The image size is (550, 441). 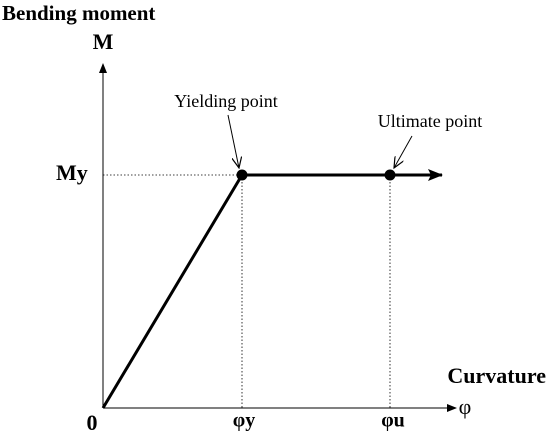 What do you see at coordinates (242, 175) in the screenshot?
I see `yield-point` at bounding box center [242, 175].